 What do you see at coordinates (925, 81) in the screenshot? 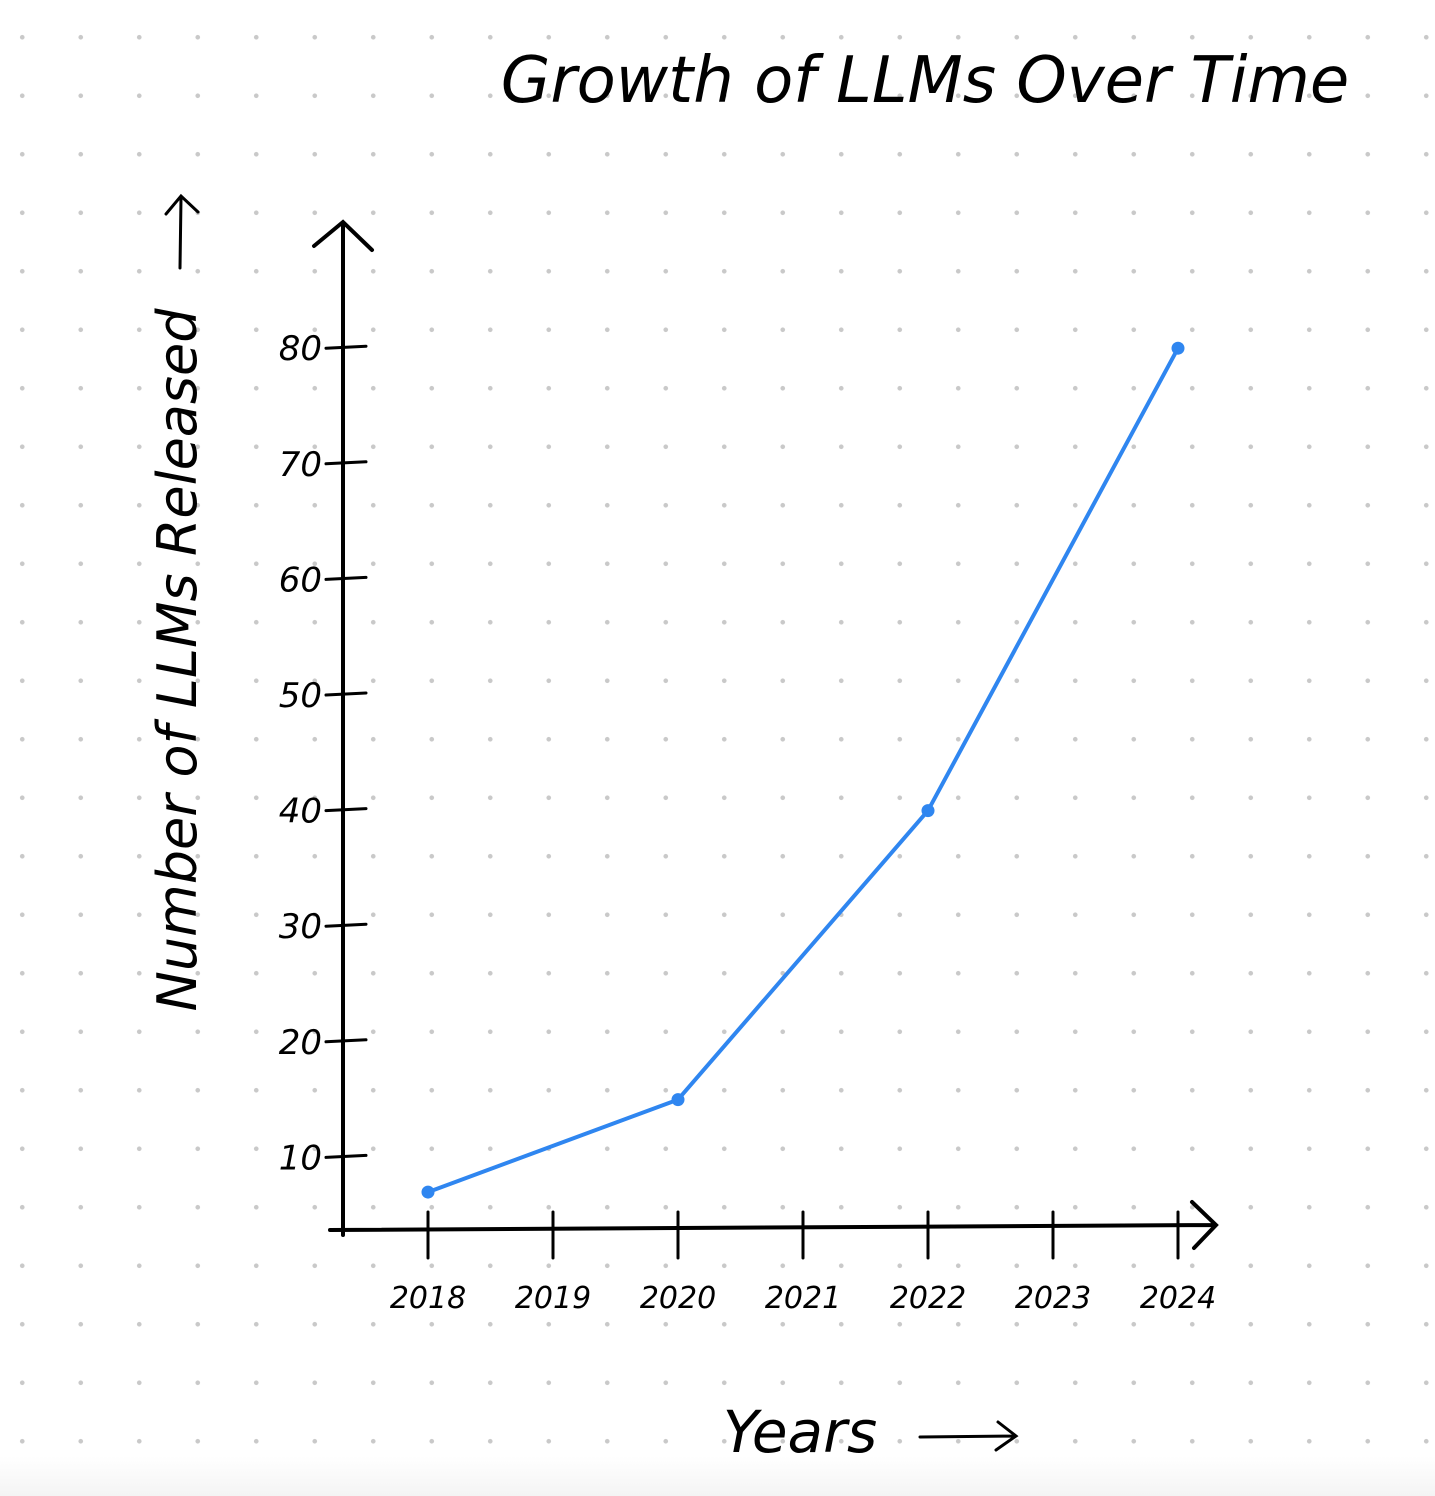
I see `chart-title: Growth of LLMs Over Time` at bounding box center [925, 81].